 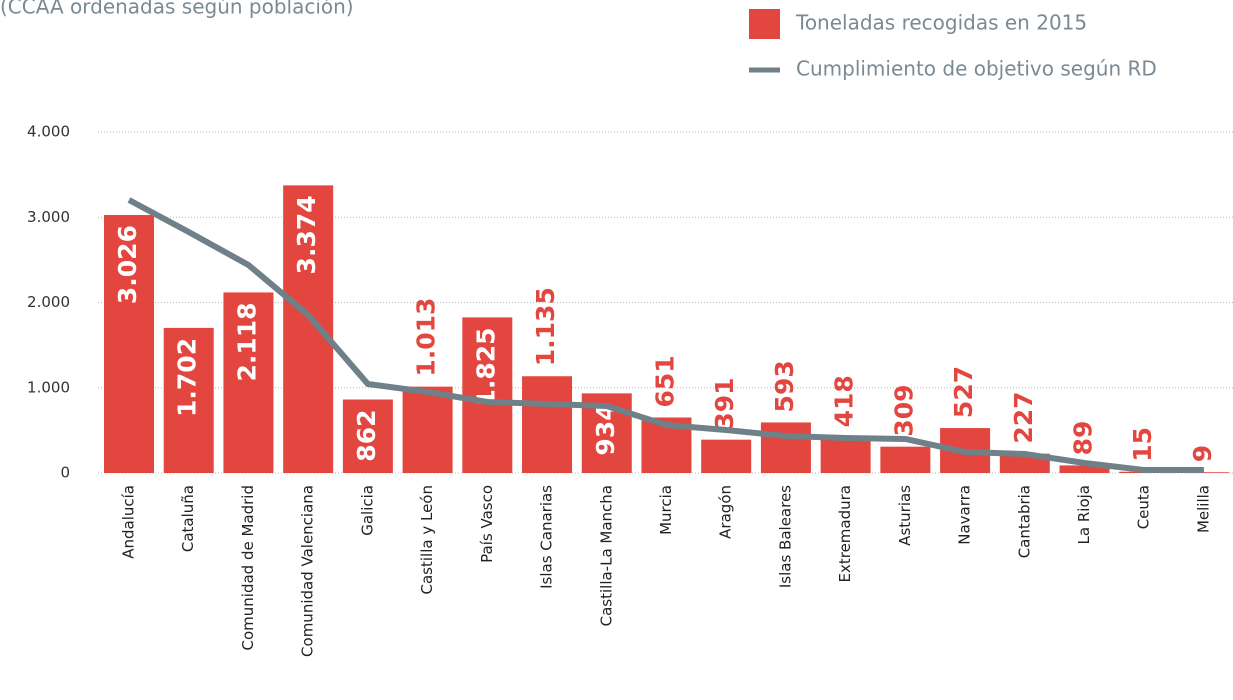 I want to click on x-tick-label: Murcia, so click(x=666, y=510).